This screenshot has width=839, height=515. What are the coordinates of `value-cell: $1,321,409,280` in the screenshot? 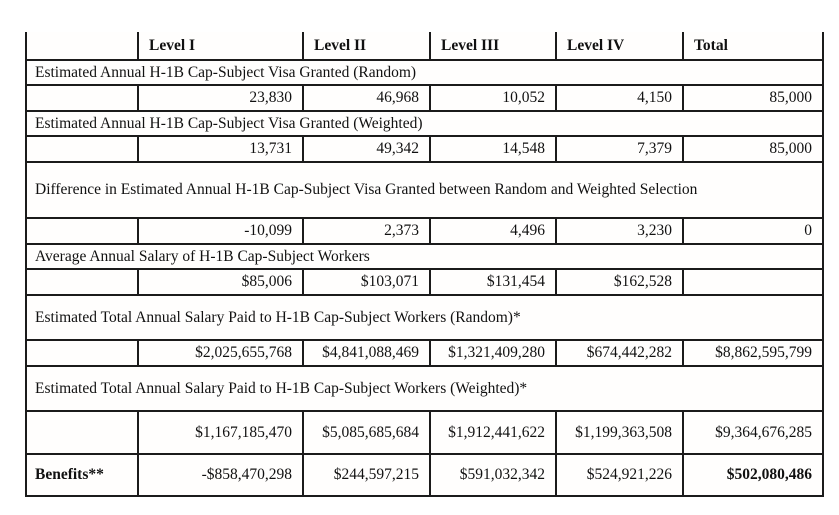 It's located at (493, 353).